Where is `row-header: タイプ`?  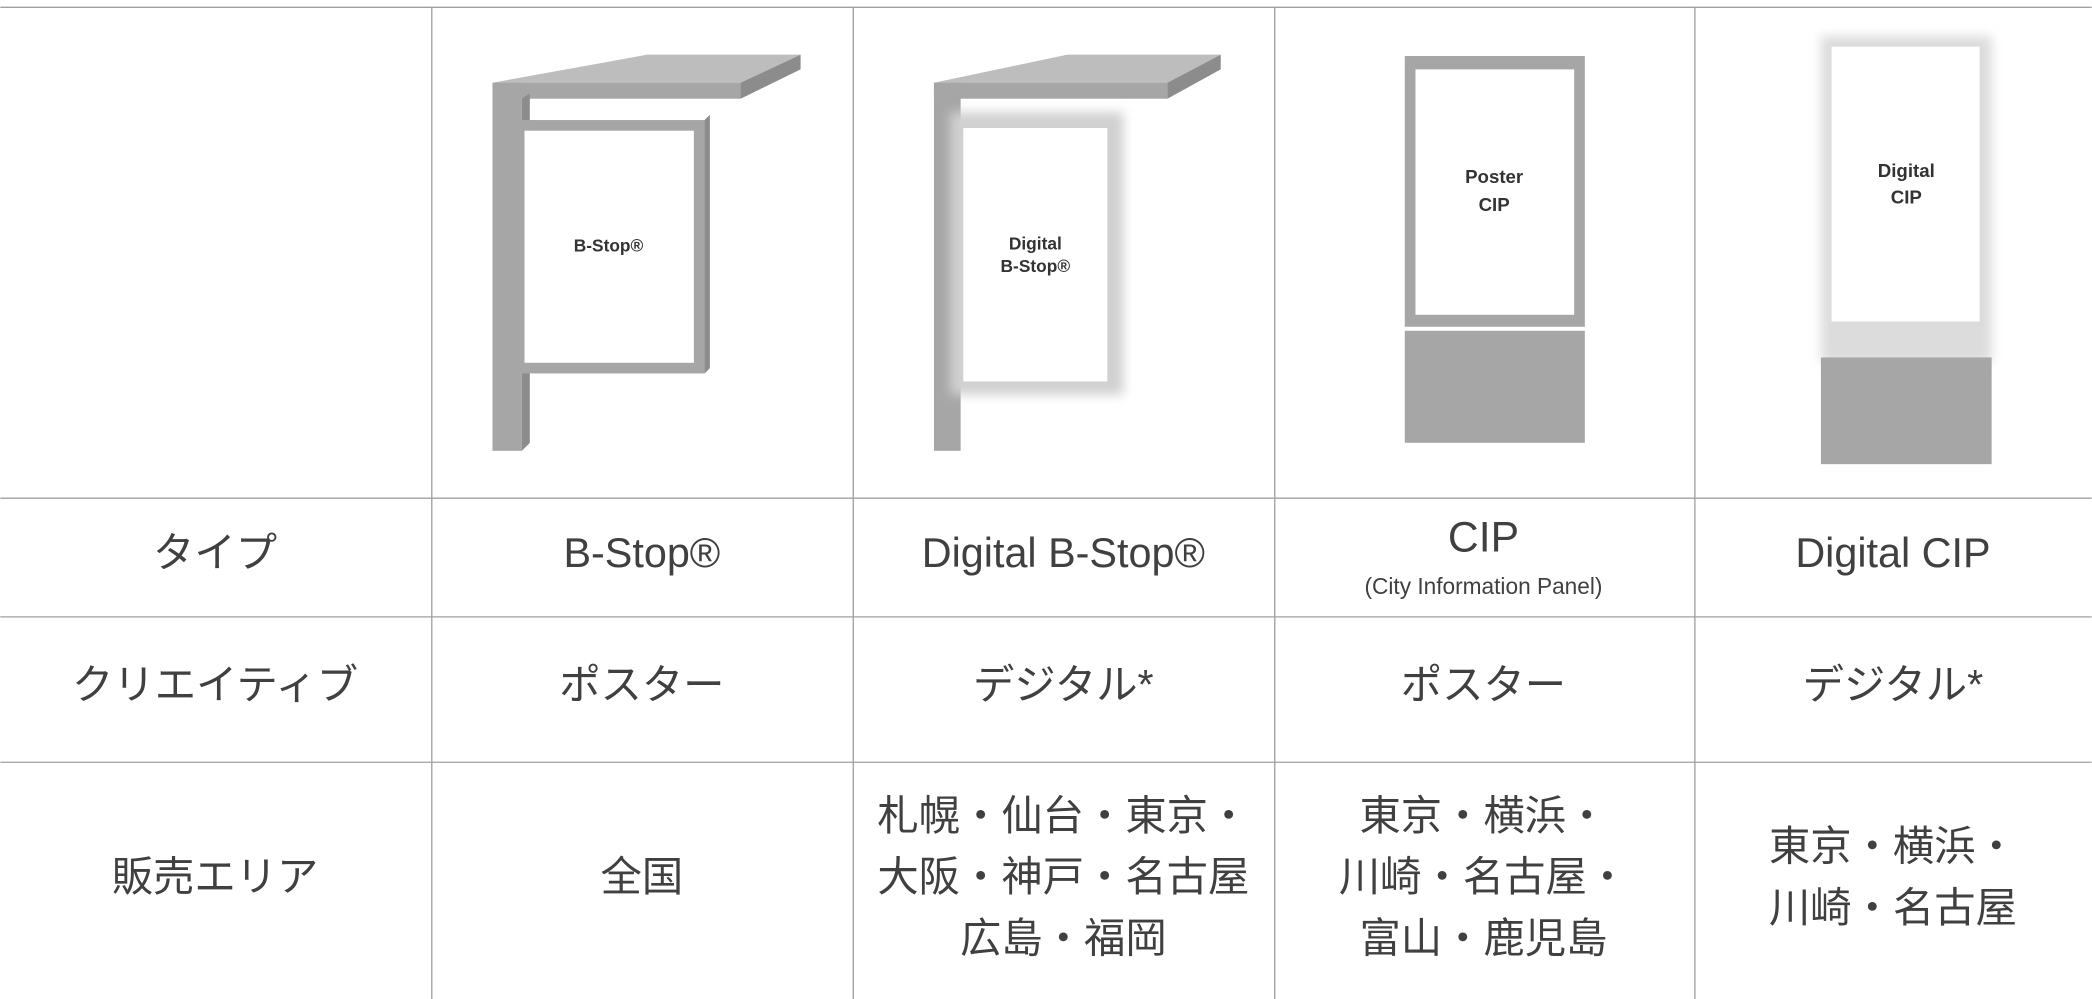 row-header: タイプ is located at coordinates (215, 553).